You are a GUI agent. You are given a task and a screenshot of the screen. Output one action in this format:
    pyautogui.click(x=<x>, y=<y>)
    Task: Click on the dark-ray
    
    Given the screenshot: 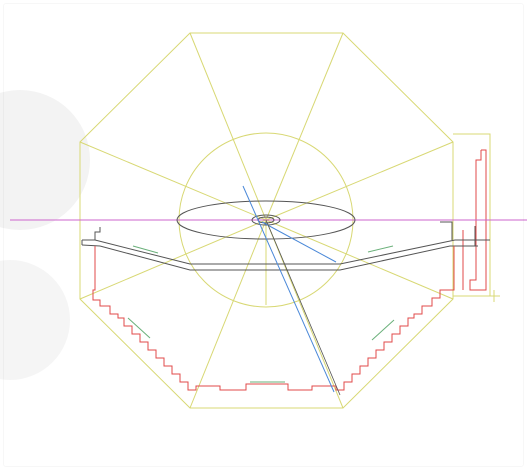 What is the action you would take?
    pyautogui.click(x=303, y=307)
    